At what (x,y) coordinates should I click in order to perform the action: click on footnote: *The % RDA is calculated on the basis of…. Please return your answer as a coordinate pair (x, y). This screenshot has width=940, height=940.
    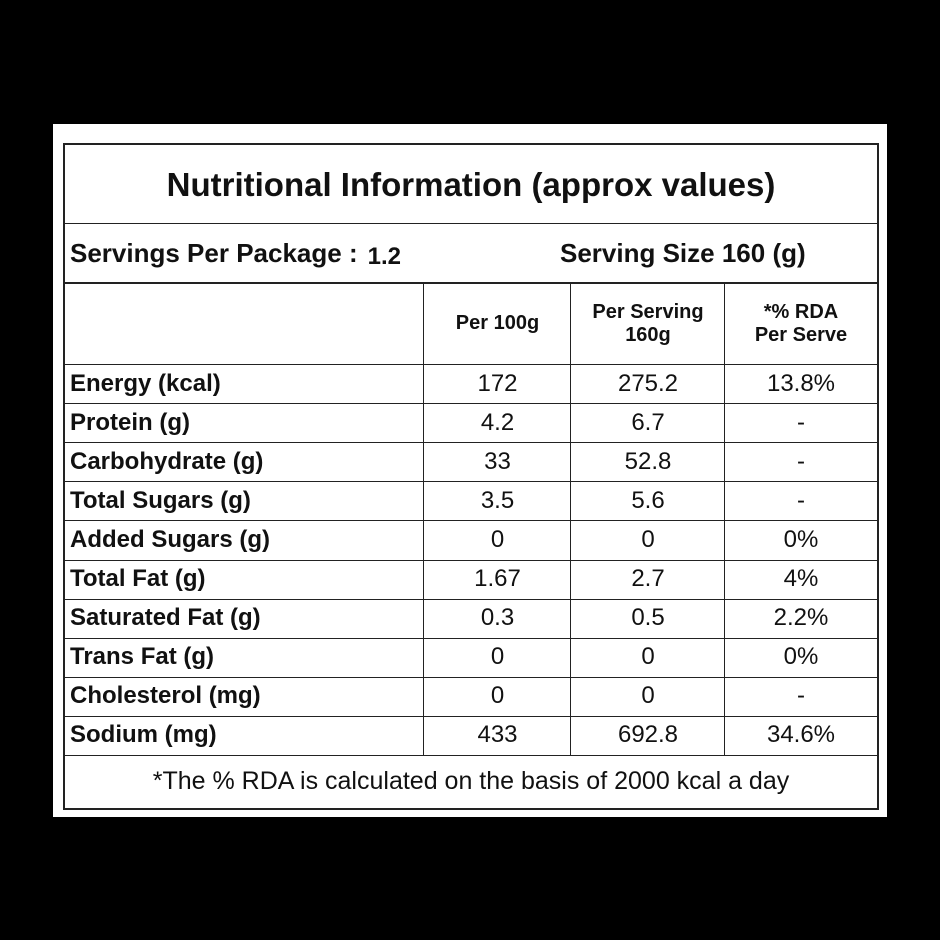
    Looking at the image, I should click on (471, 781).